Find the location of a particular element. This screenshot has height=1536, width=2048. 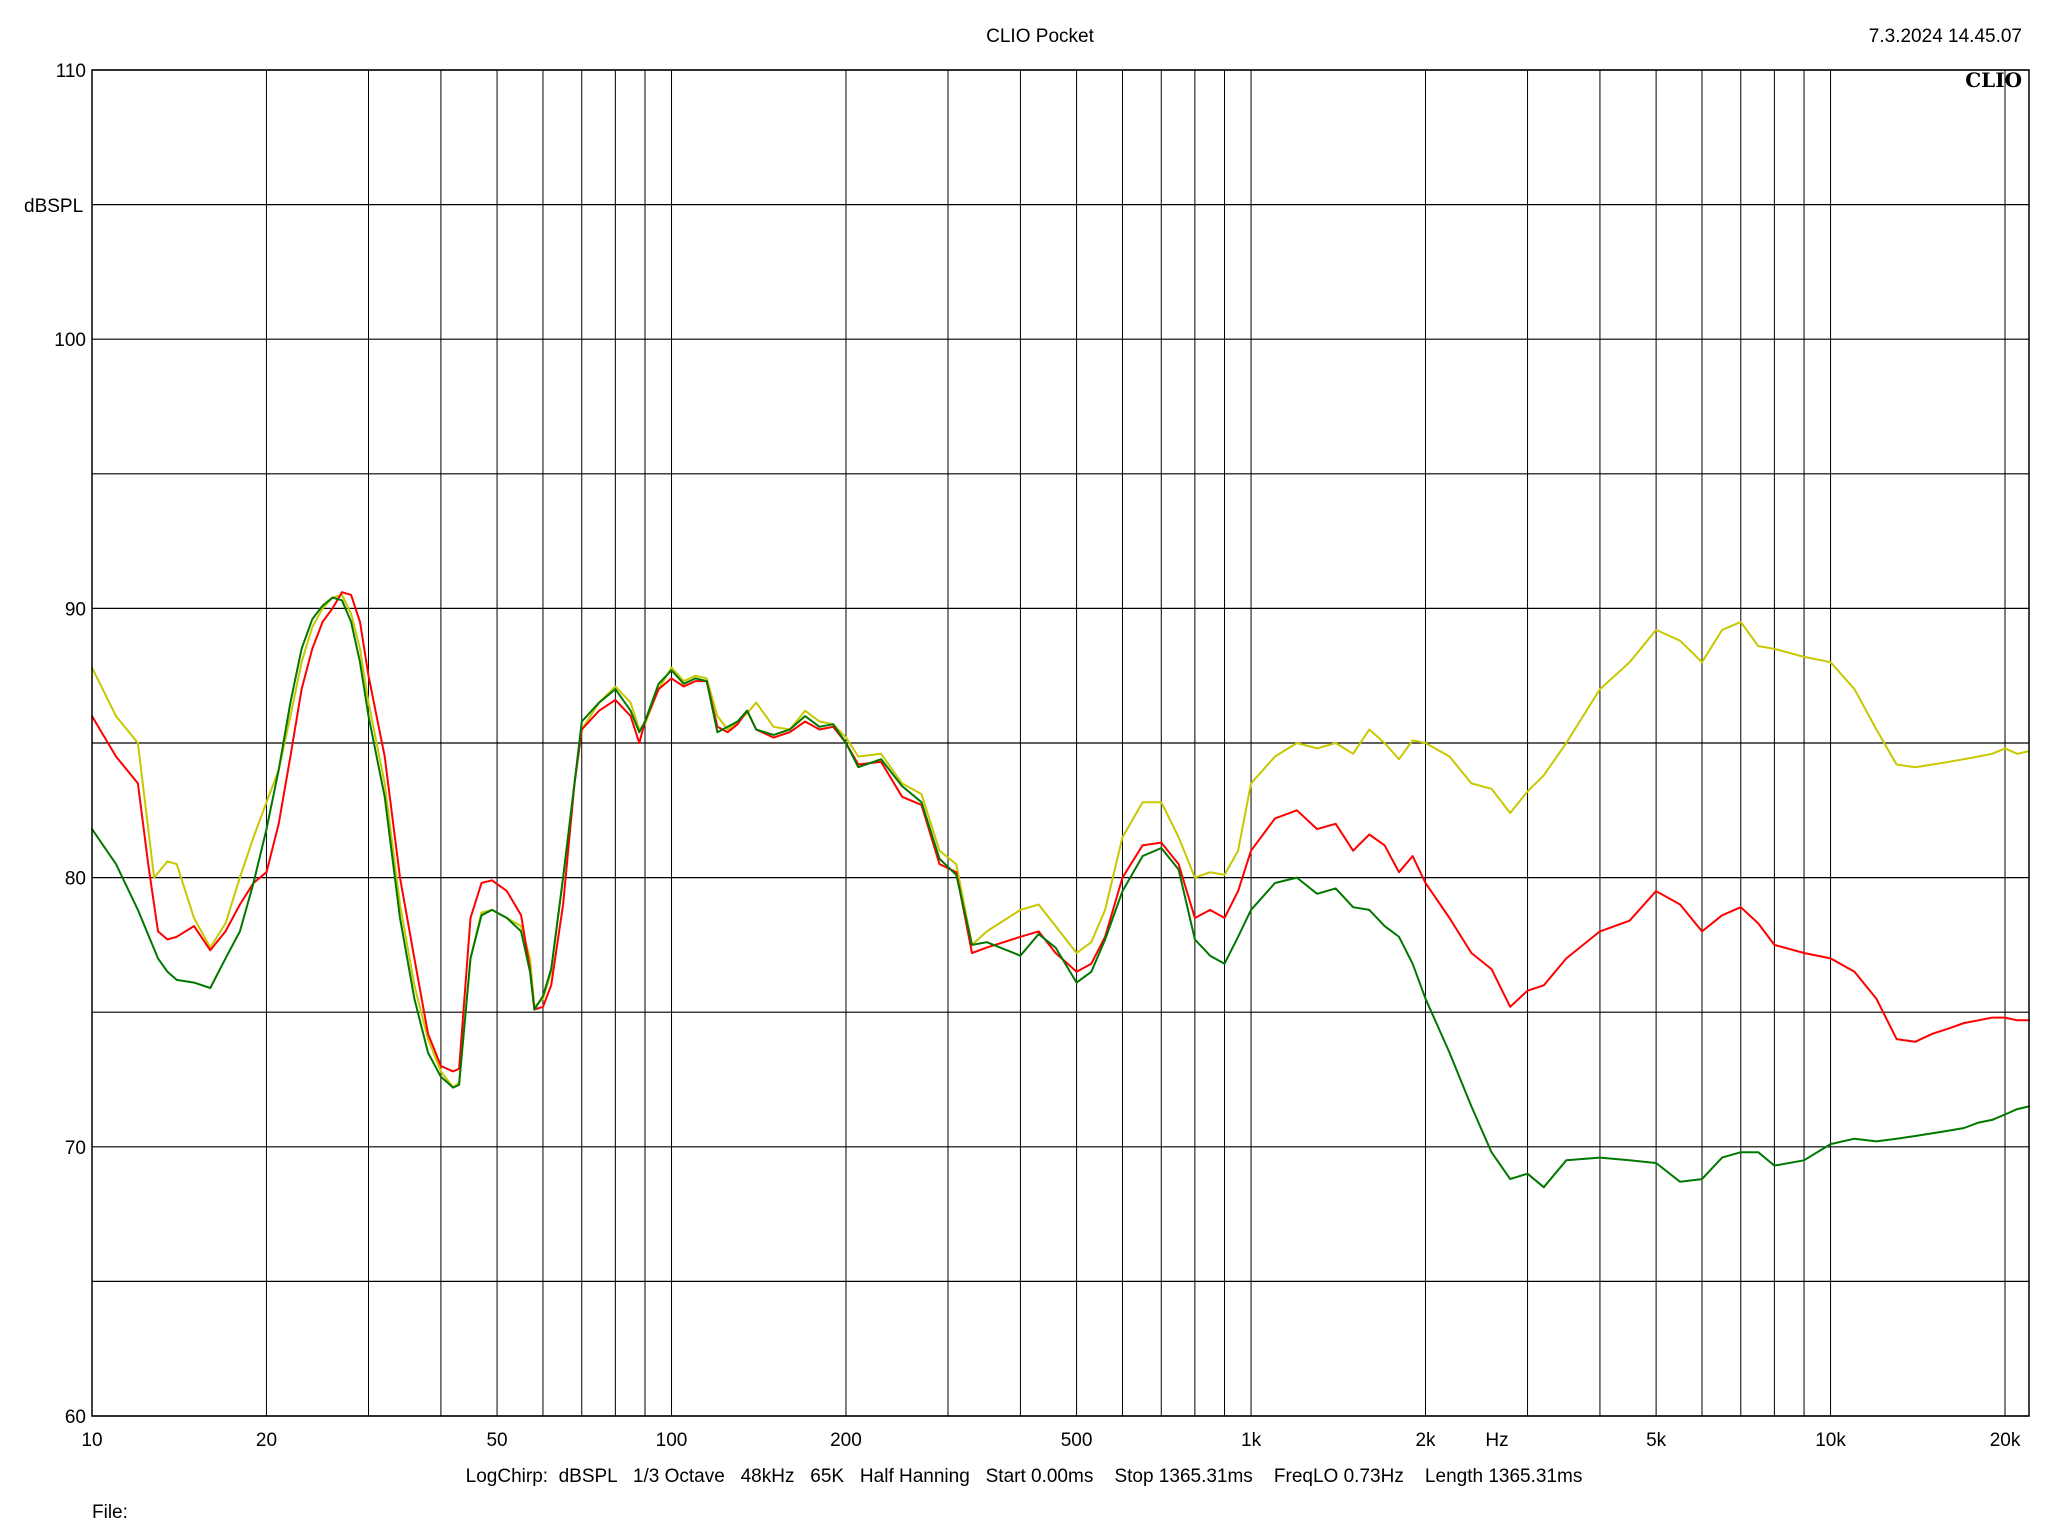

file-label: File: is located at coordinates (110, 1512).